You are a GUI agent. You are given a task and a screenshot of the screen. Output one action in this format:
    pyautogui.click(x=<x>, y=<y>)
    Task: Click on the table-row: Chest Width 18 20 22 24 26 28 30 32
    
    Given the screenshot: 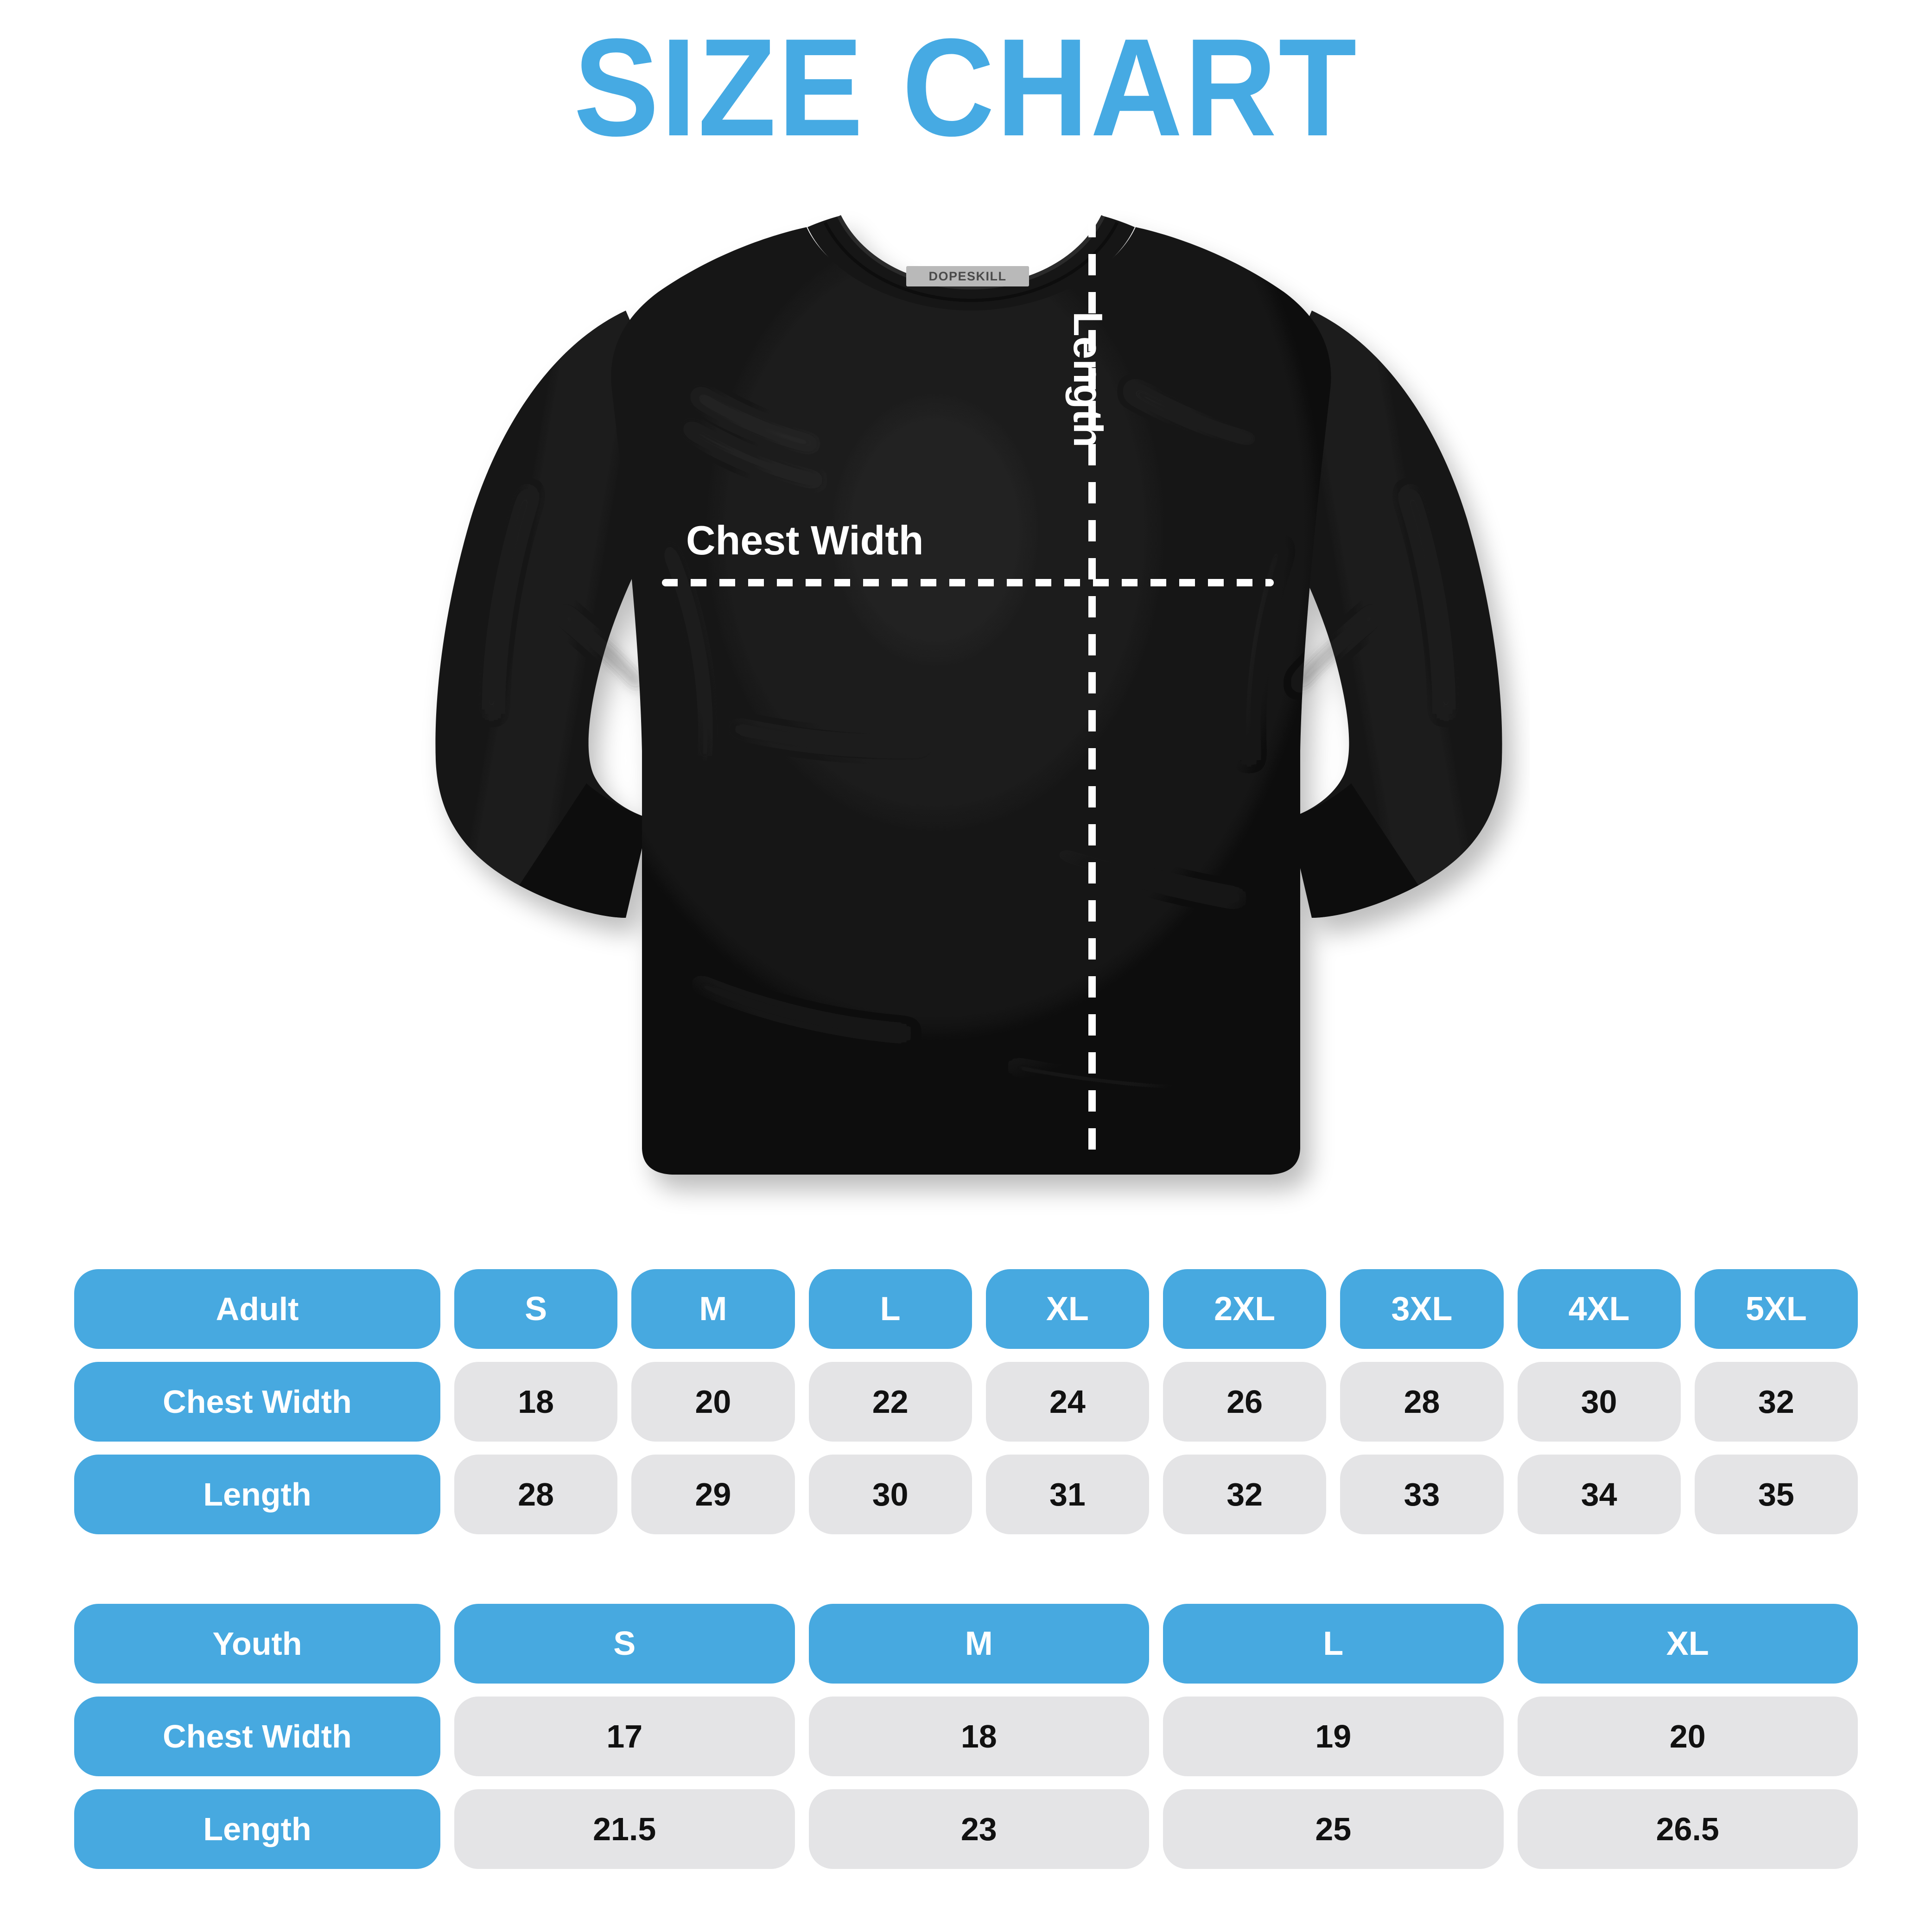 What is the action you would take?
    pyautogui.click(x=966, y=1402)
    